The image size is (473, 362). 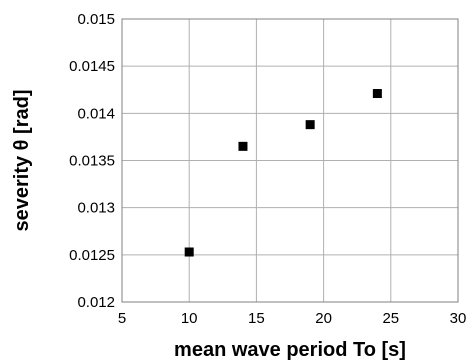 I want to click on y-tick-label: 0.013, so click(x=96, y=208).